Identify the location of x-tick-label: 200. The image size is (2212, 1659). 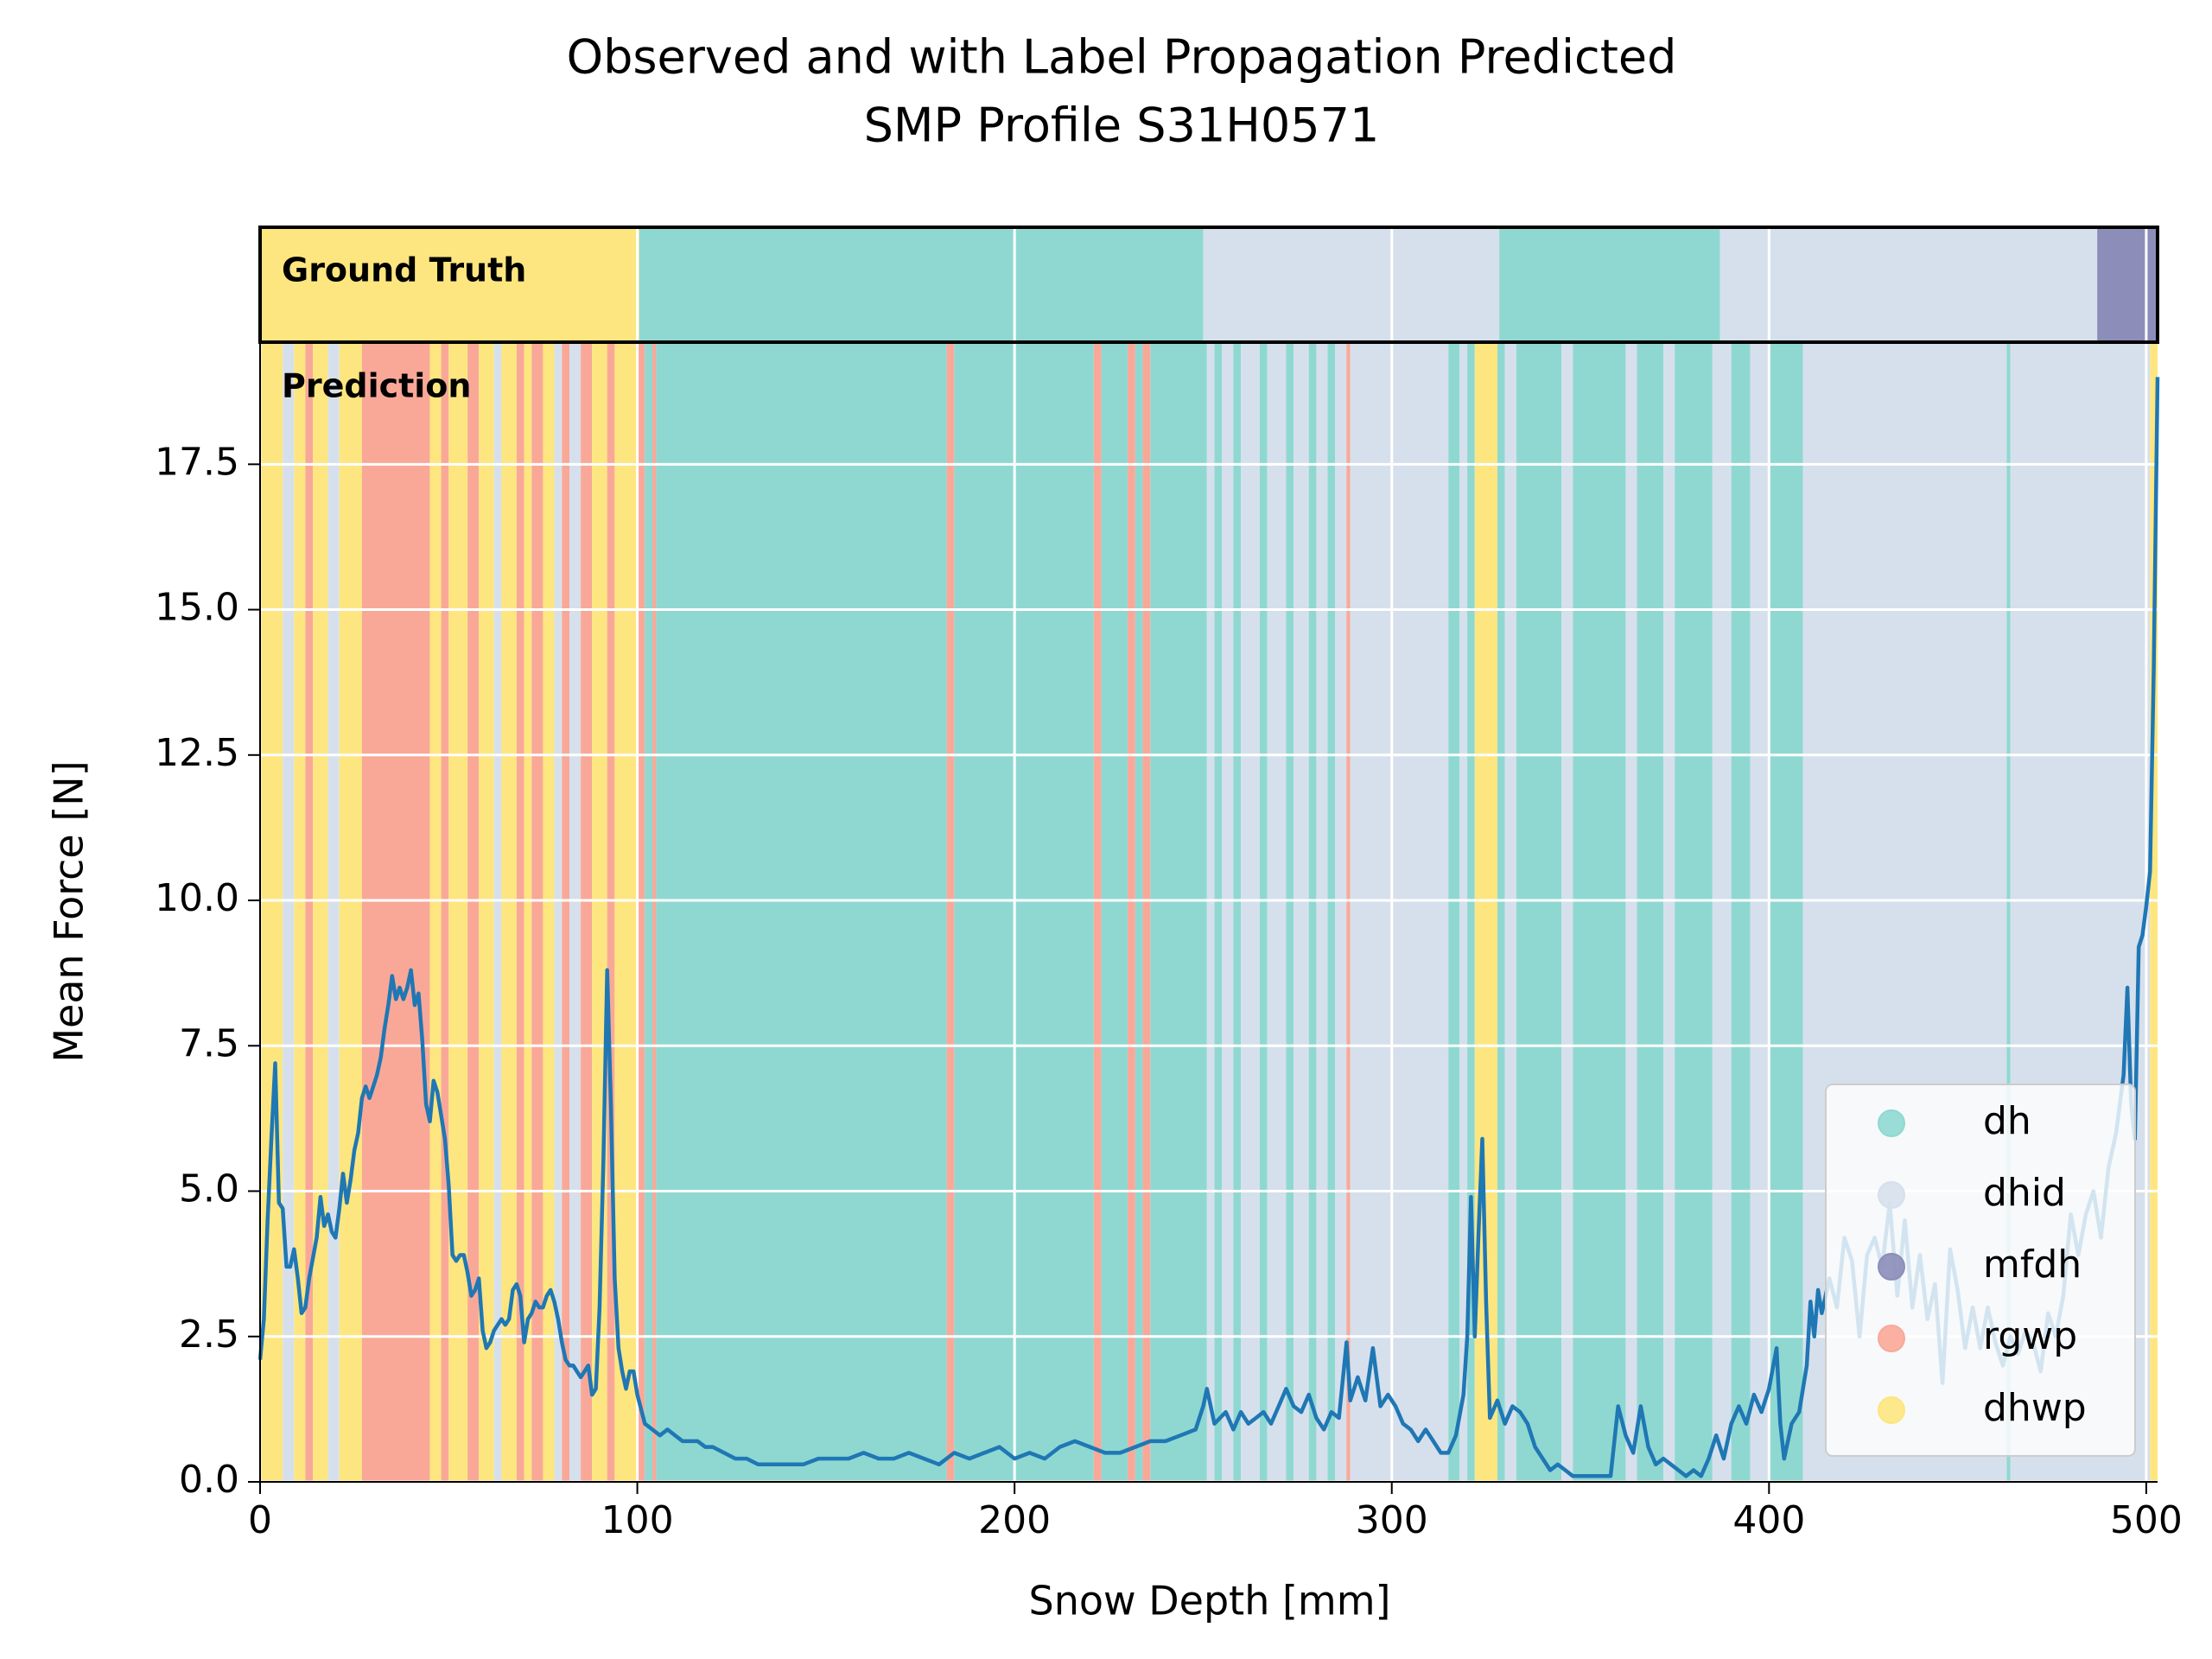
(1014, 1520).